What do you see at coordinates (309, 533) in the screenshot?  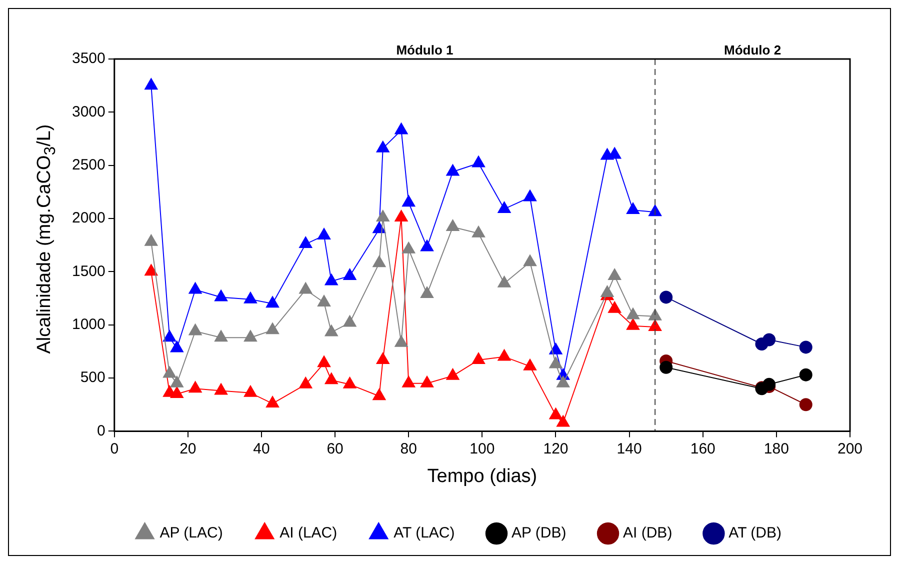 I see `legend-label: AI (LAC)` at bounding box center [309, 533].